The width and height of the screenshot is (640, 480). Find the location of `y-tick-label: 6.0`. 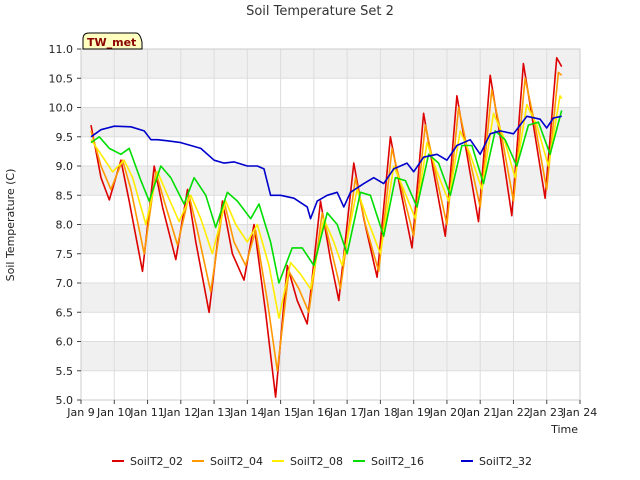

y-tick-label: 6.0 is located at coordinates (65, 342).